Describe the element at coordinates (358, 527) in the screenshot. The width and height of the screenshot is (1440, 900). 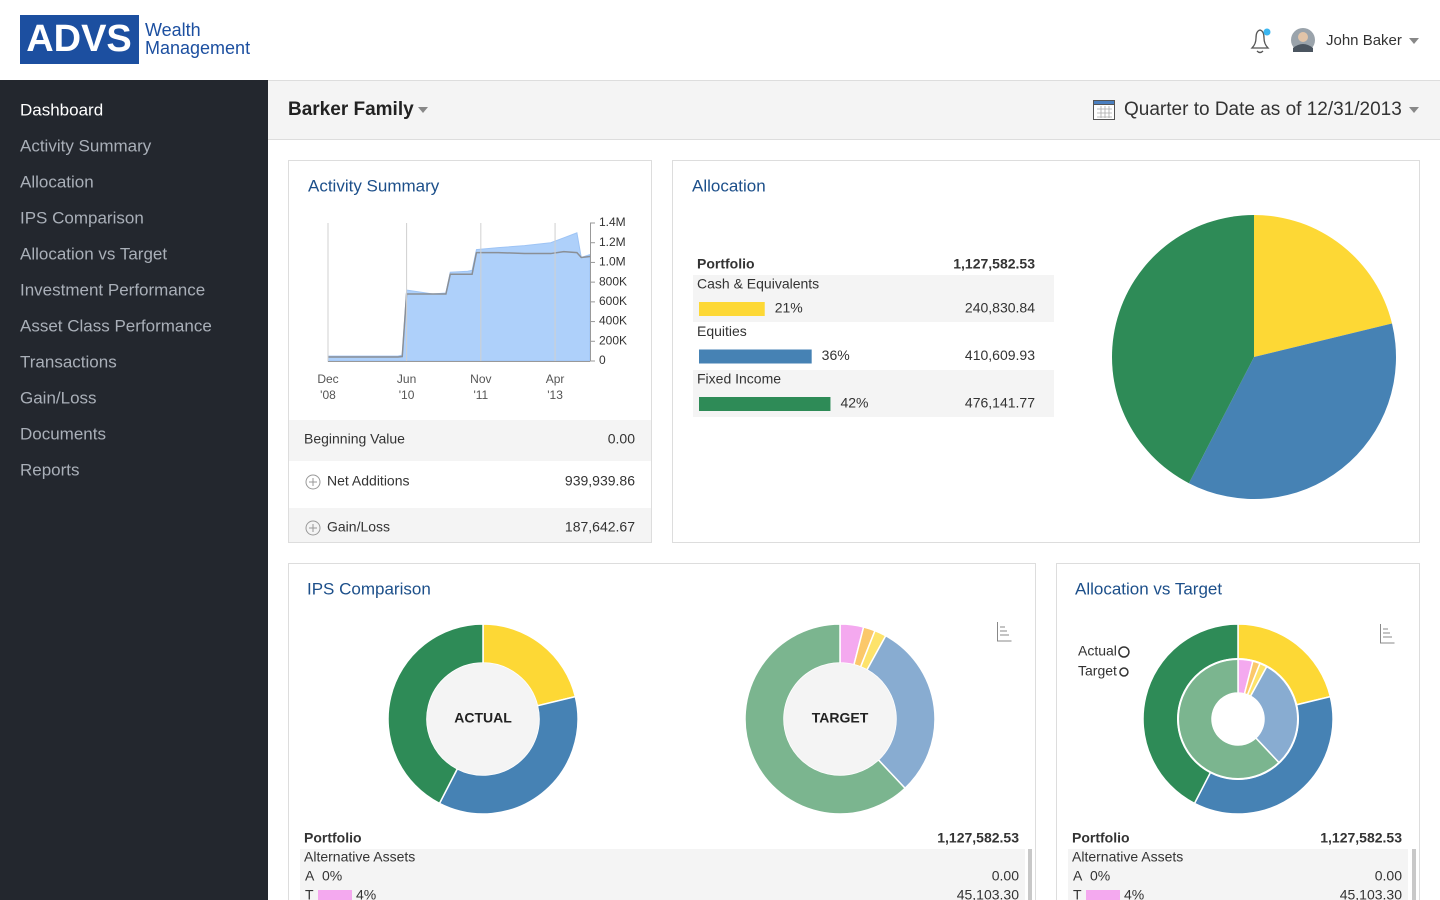
I see `row-label: Gain/Loss` at that location.